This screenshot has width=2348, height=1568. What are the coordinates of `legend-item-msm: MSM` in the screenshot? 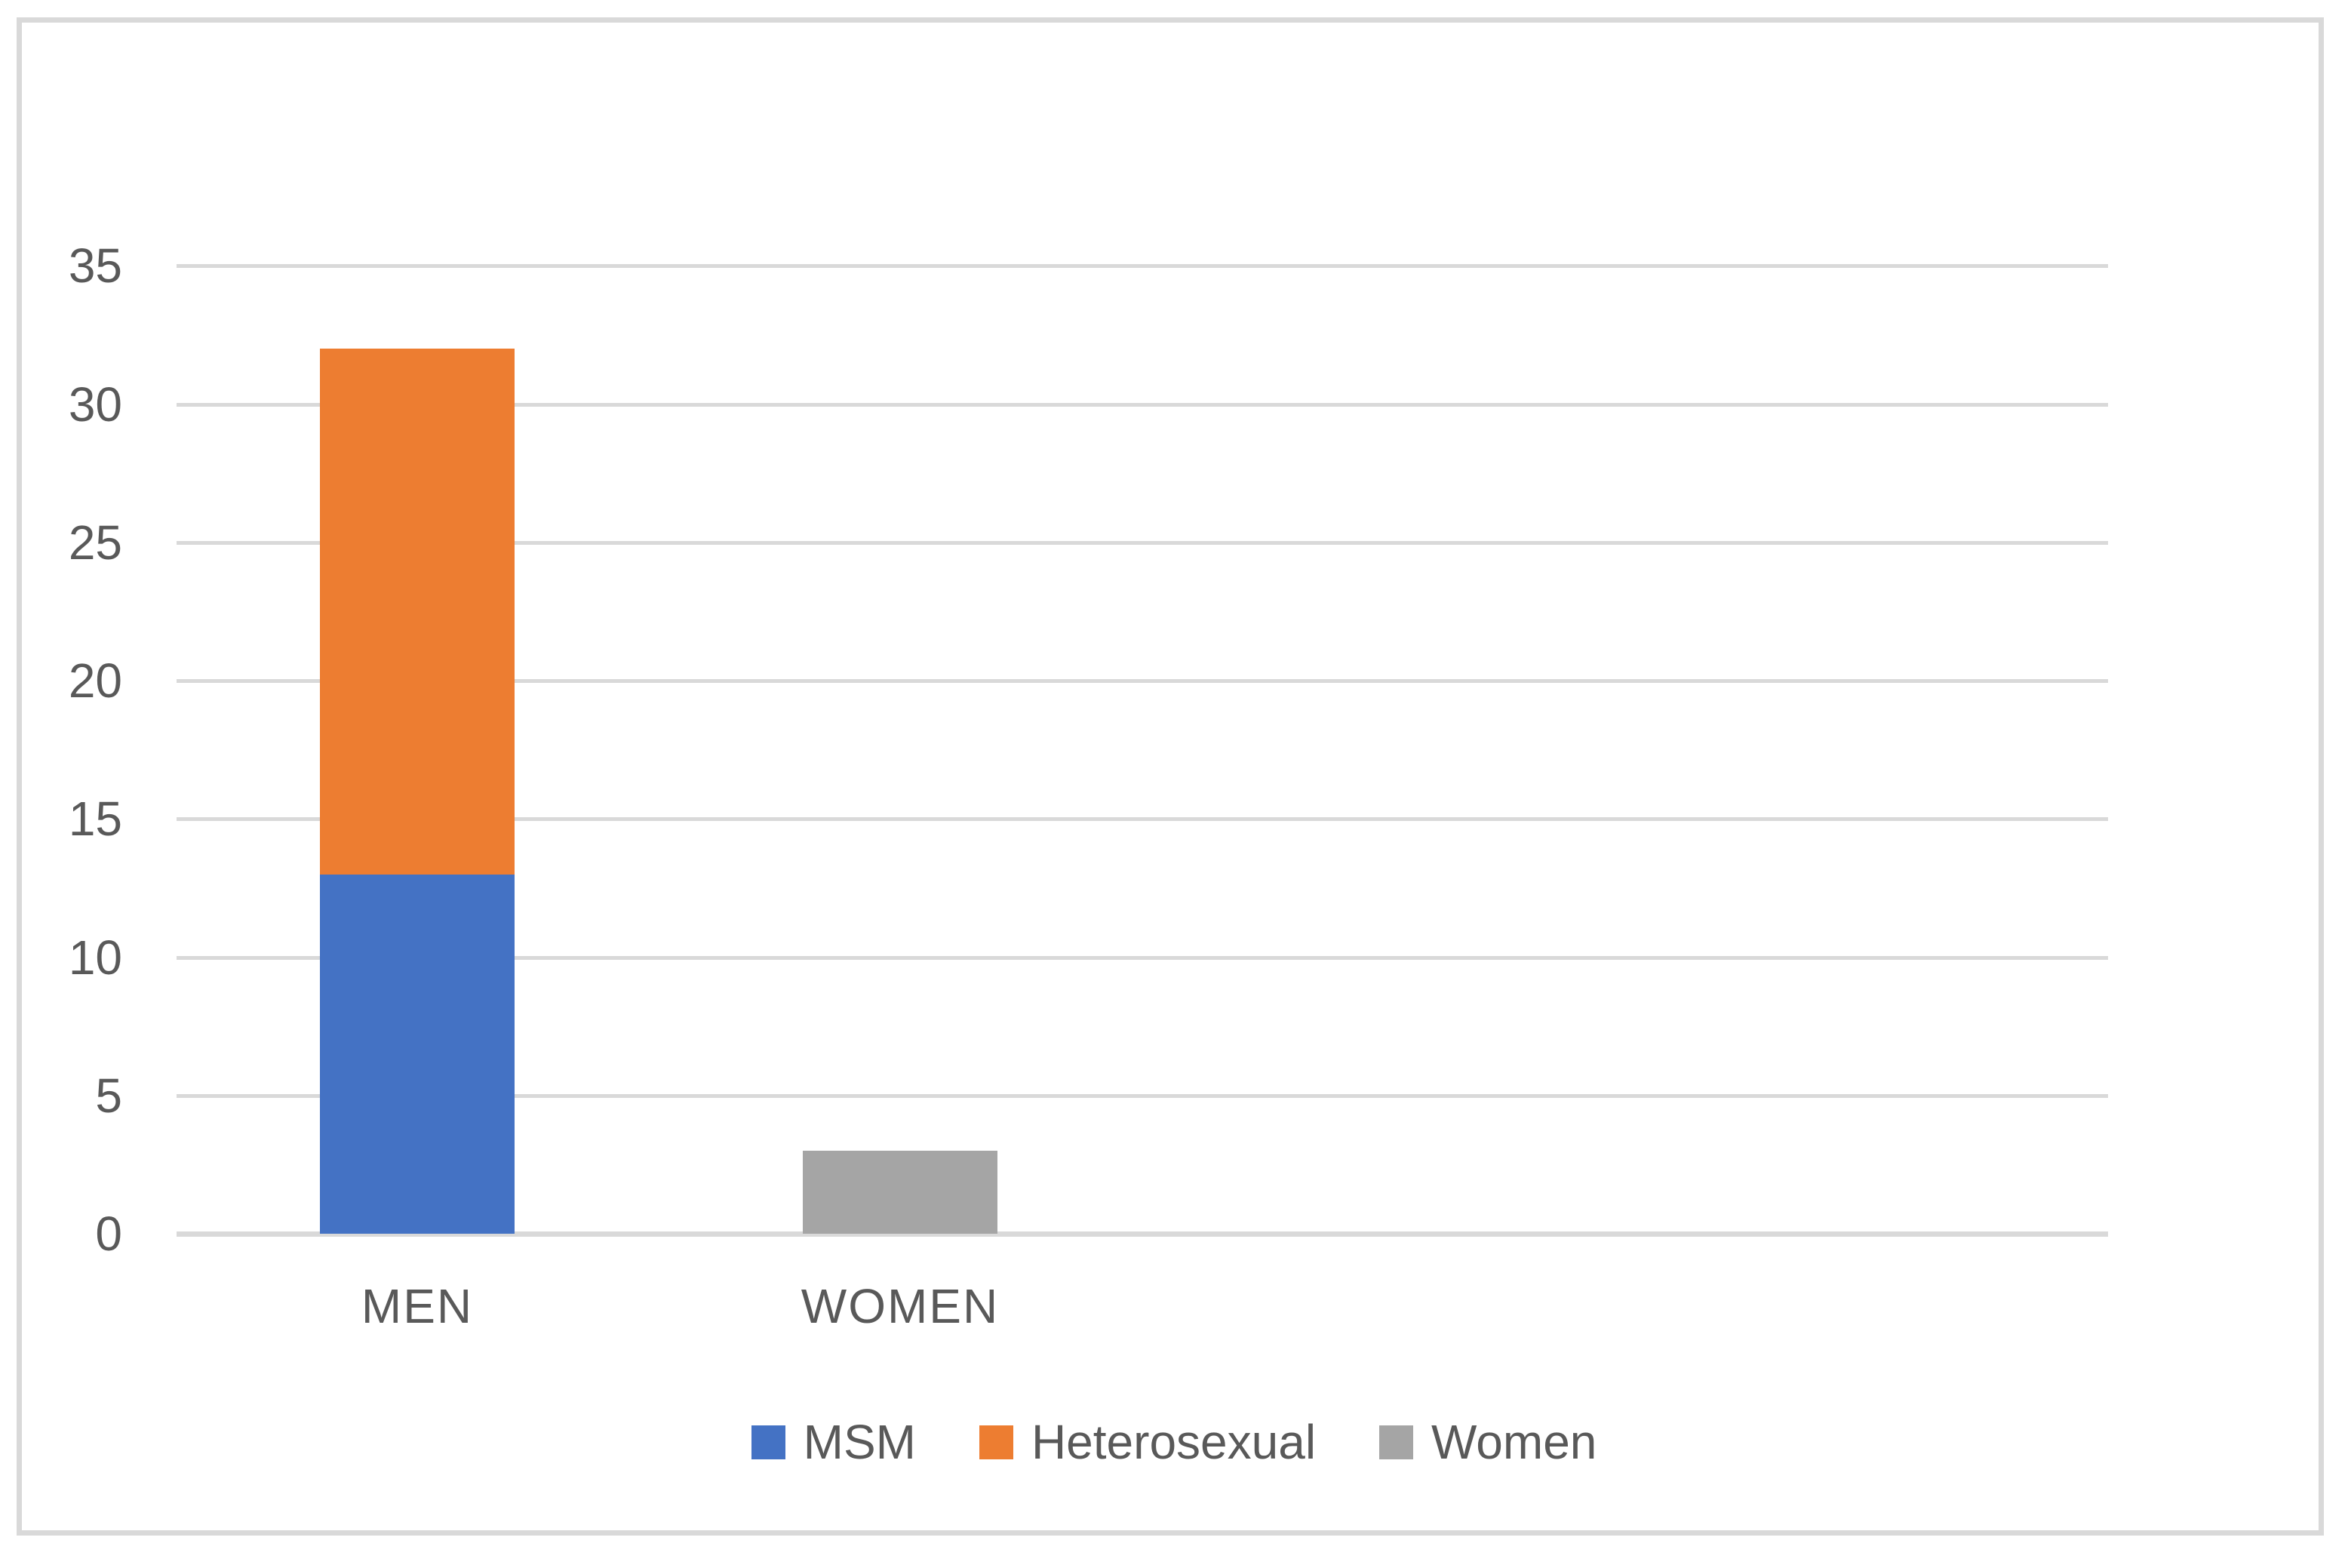 It's located at (833, 1442).